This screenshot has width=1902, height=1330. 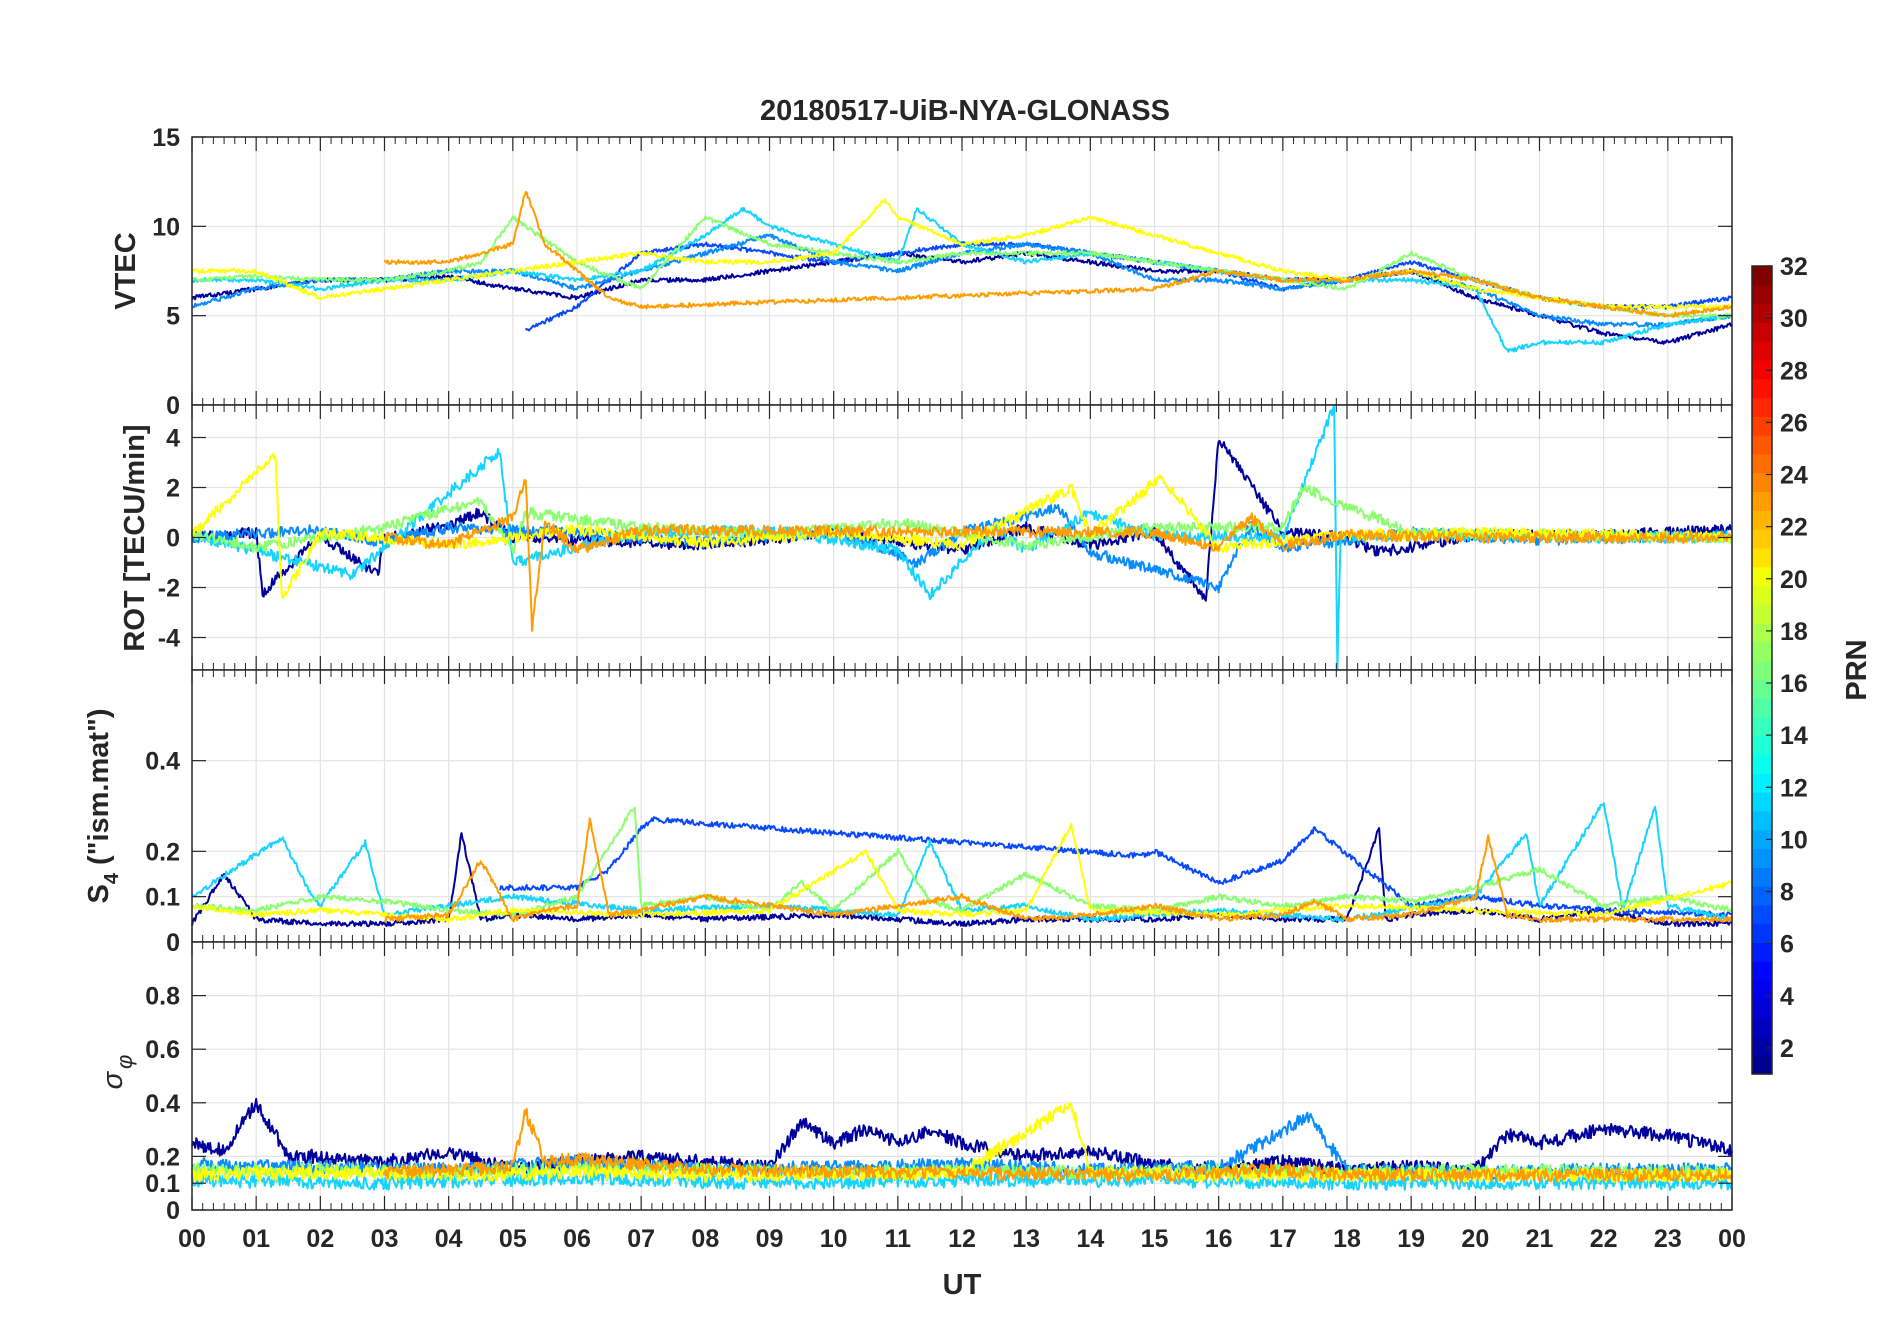 I want to click on sigma-phi-y-tick-labels: 00.10.2 0.4 0.6 0.8, so click(x=162, y=1104).